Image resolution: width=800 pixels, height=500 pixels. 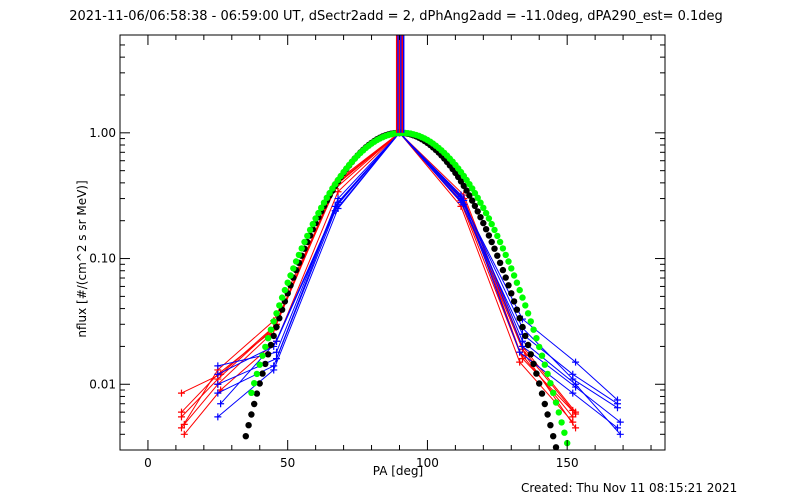 I want to click on y-tick-label: 0.10, so click(x=102, y=259).